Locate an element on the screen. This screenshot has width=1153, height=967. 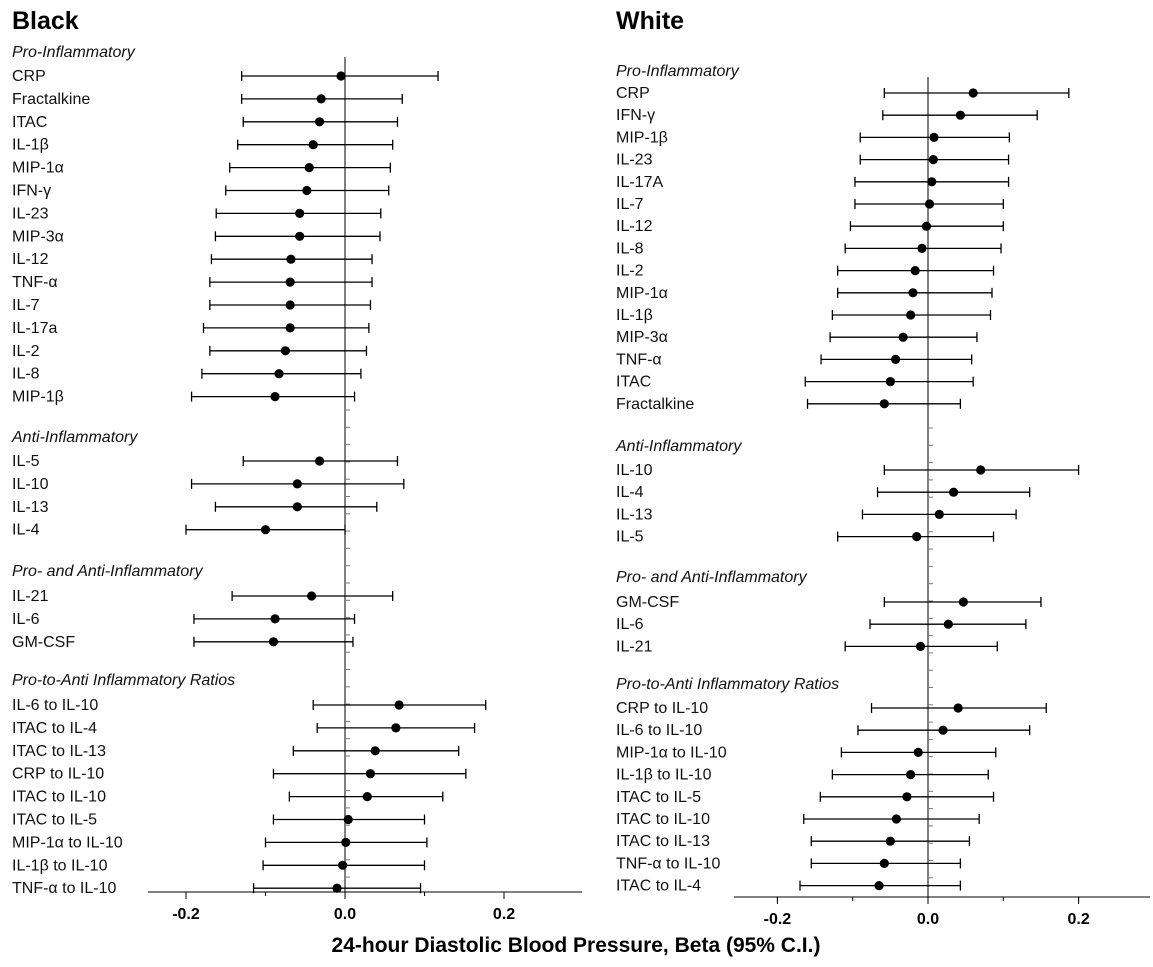
row-label: GM-CSF is located at coordinates (43, 642).